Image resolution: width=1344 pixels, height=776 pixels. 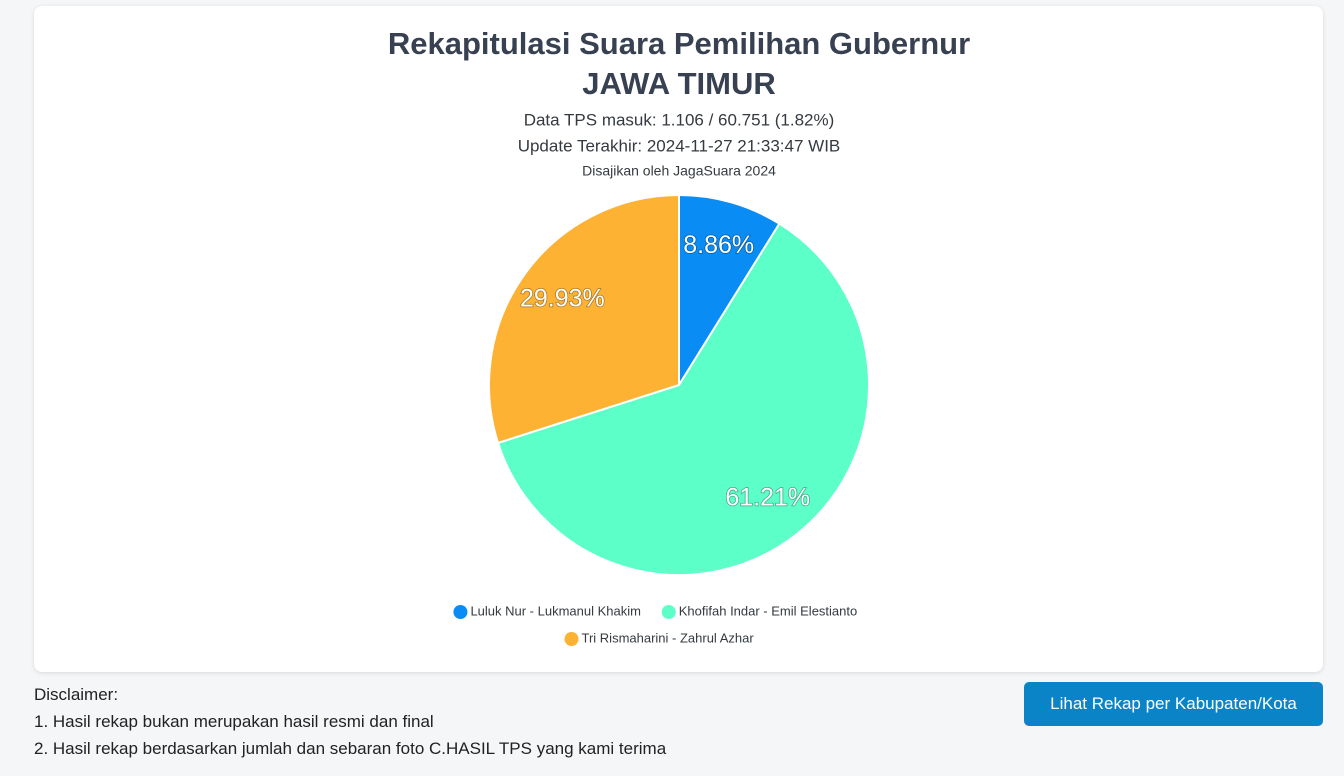 I want to click on credit: Disajikan oleh JagaSuara 2024, so click(x=679, y=171).